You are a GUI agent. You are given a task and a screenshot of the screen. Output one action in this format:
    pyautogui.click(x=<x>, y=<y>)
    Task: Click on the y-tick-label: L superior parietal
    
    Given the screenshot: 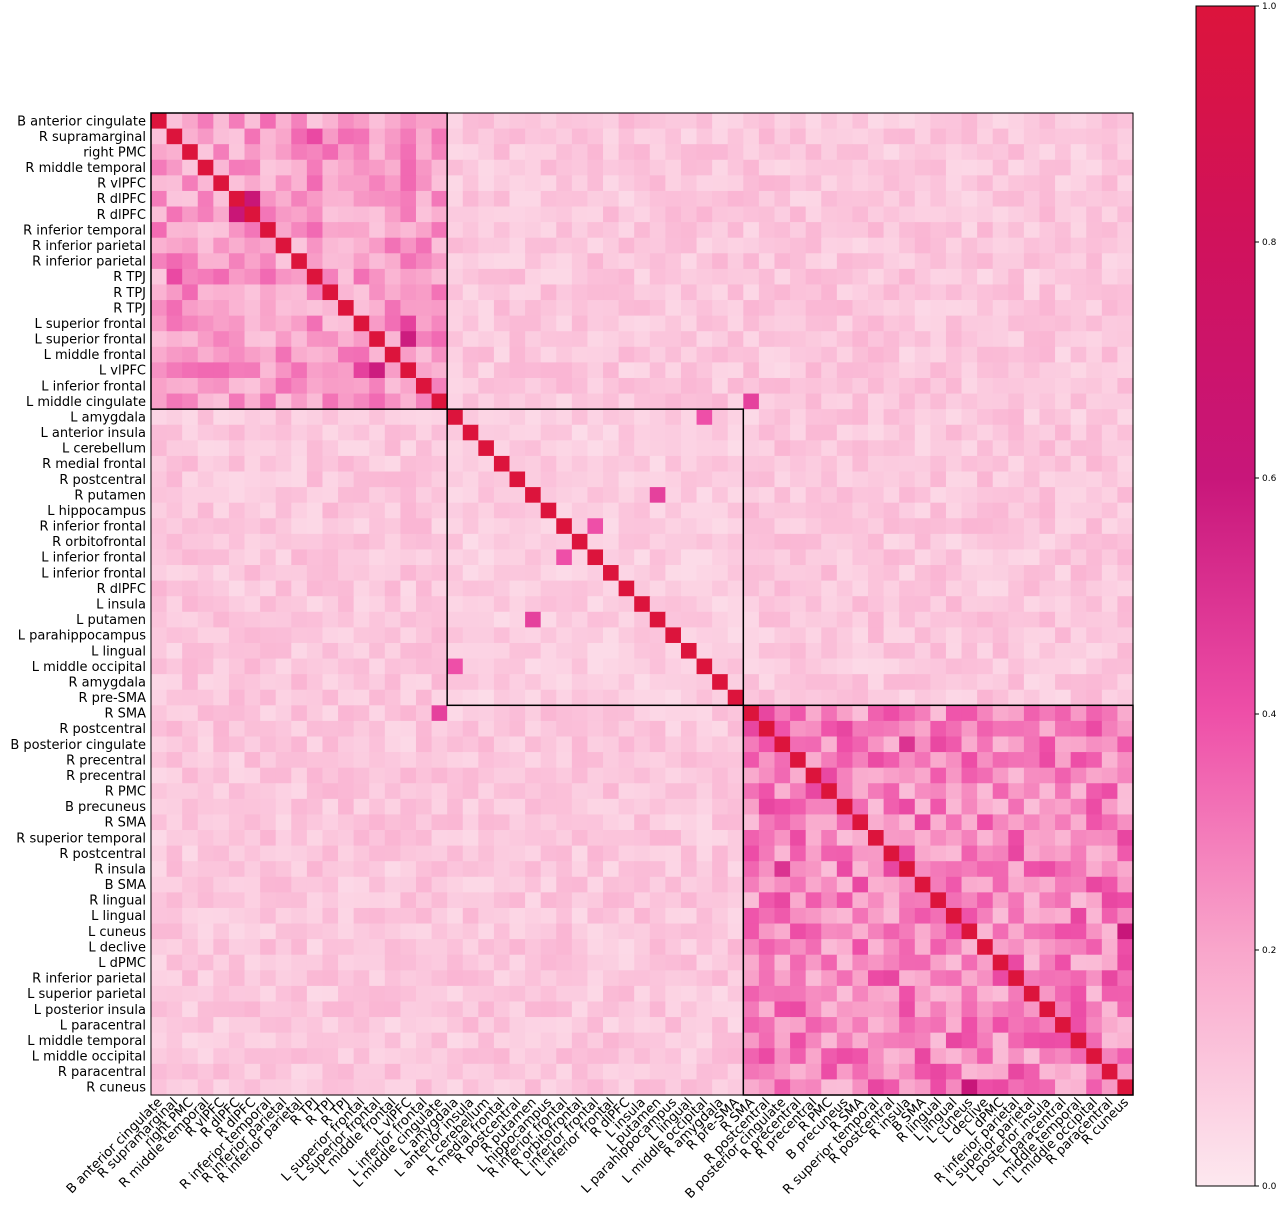 What is the action you would take?
    pyautogui.click(x=86, y=994)
    